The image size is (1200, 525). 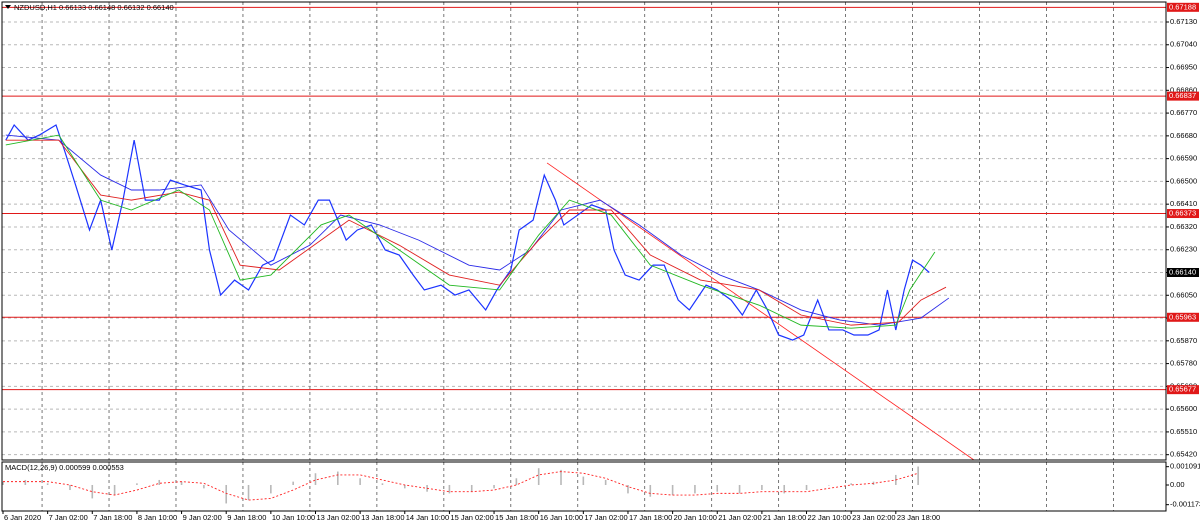 I want to click on signal-line, so click(x=461, y=486).